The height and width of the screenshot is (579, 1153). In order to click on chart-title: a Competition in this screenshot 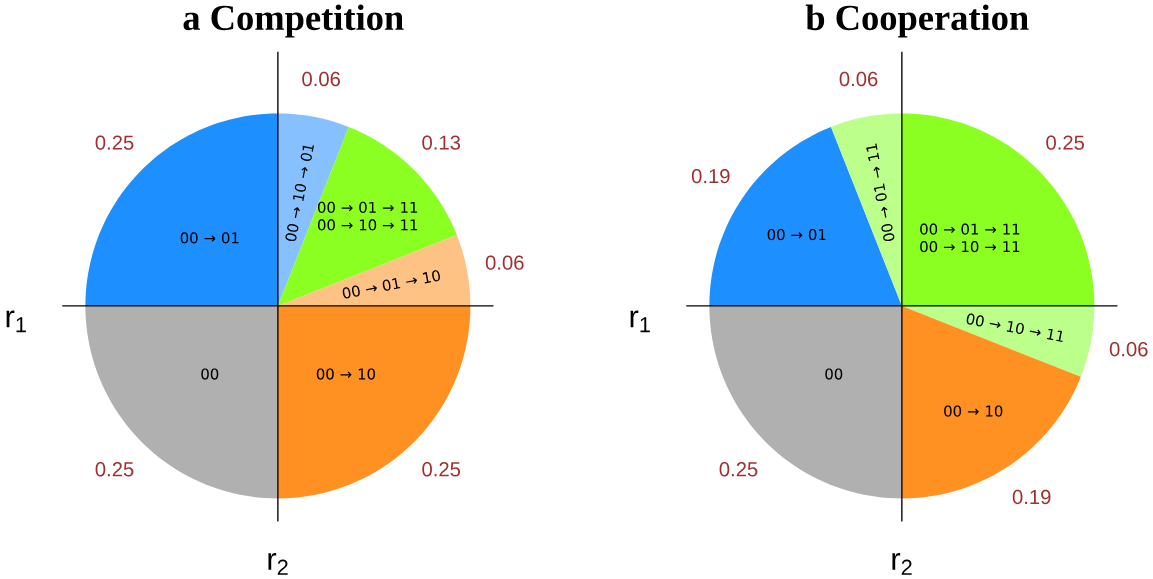, I will do `click(293, 21)`.